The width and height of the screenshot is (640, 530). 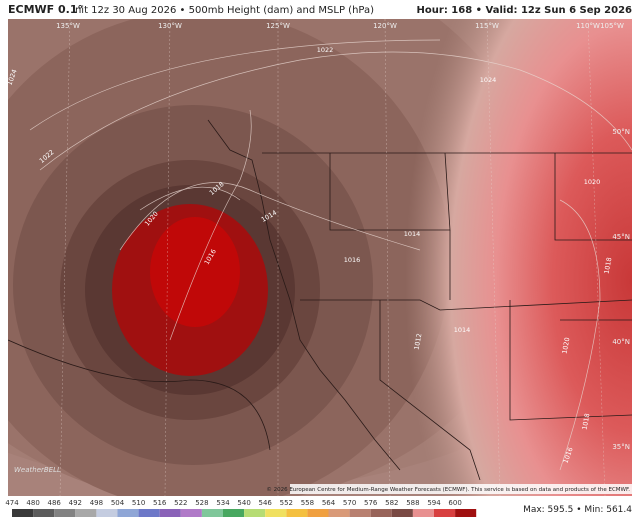 I want to click on colorbar-label: 540, so click(x=243, y=503).